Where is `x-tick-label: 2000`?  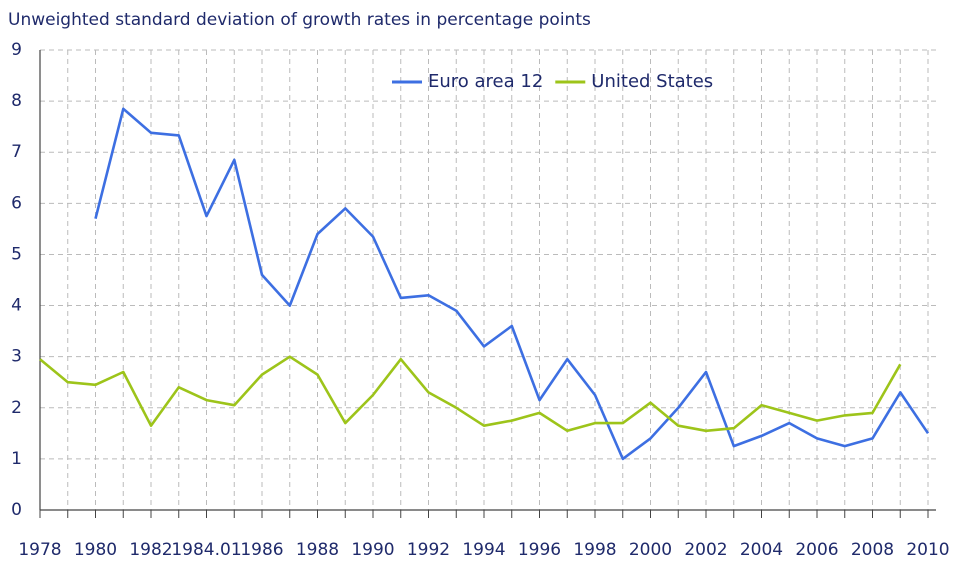 x-tick-label: 2000 is located at coordinates (650, 550).